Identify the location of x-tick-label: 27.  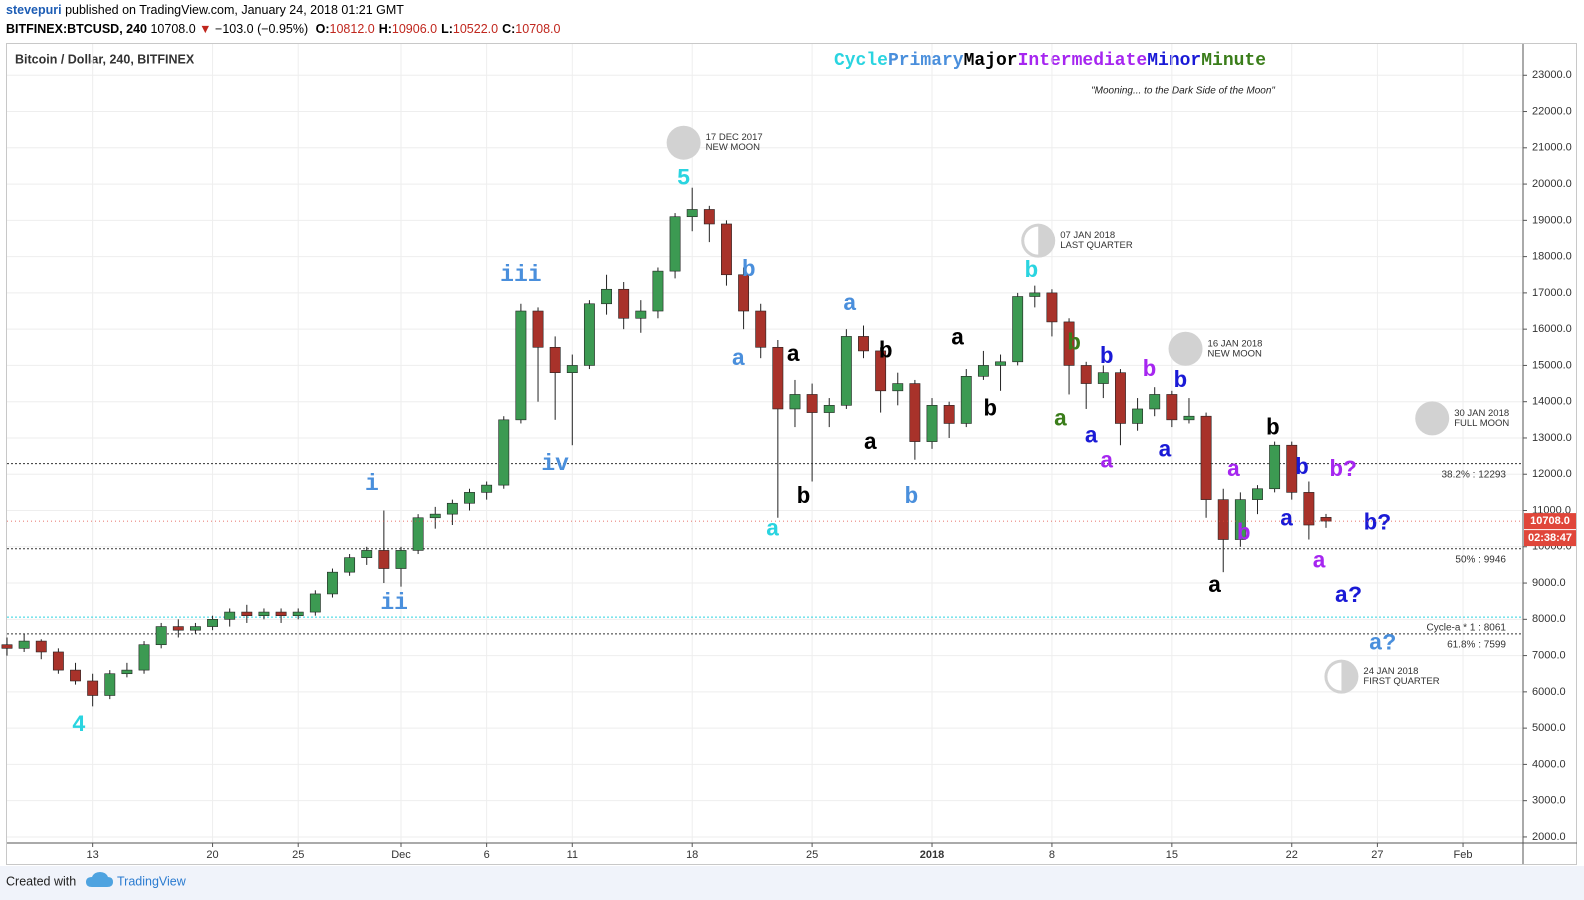
(1377, 855).